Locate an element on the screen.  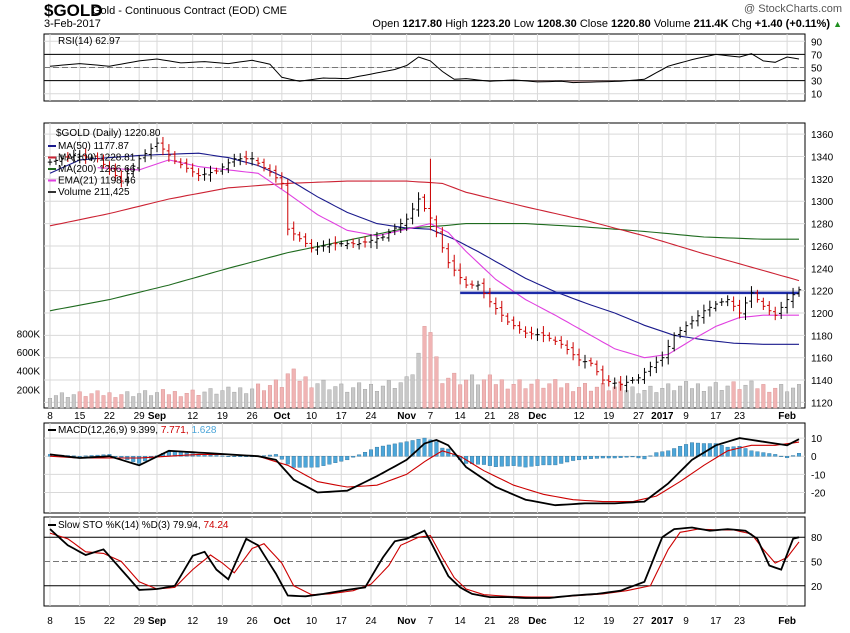
sto-tick-label: 50 is located at coordinates (817, 563).